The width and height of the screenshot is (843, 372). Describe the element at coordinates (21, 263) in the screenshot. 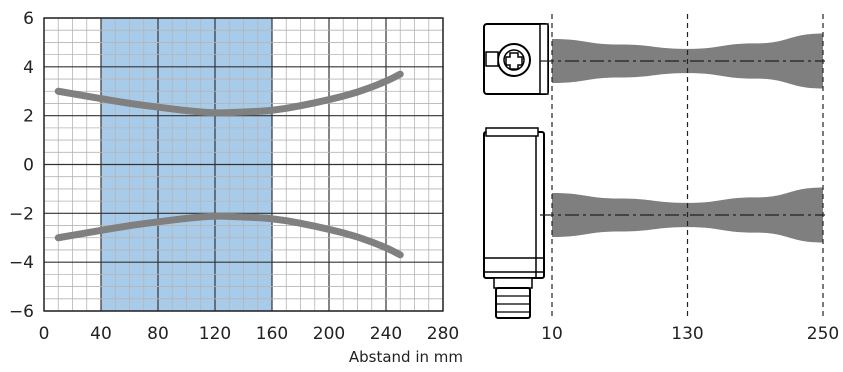

I see `y-tick-label: −4` at that location.